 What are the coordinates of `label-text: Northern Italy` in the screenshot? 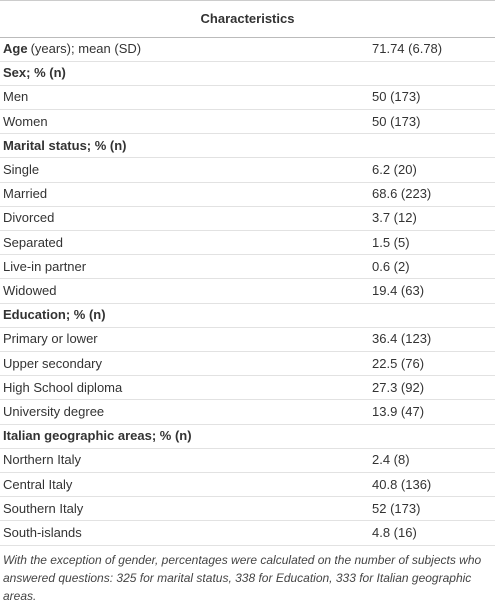 It's located at (42, 460).